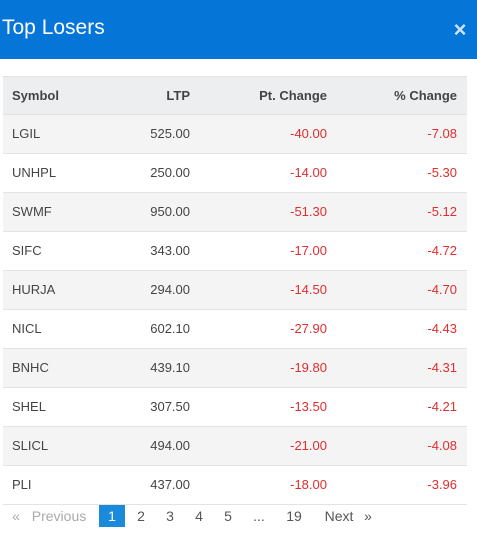 This screenshot has height=556, width=477. Describe the element at coordinates (308, 484) in the screenshot. I see `cell-pt-change: -18.00` at that location.